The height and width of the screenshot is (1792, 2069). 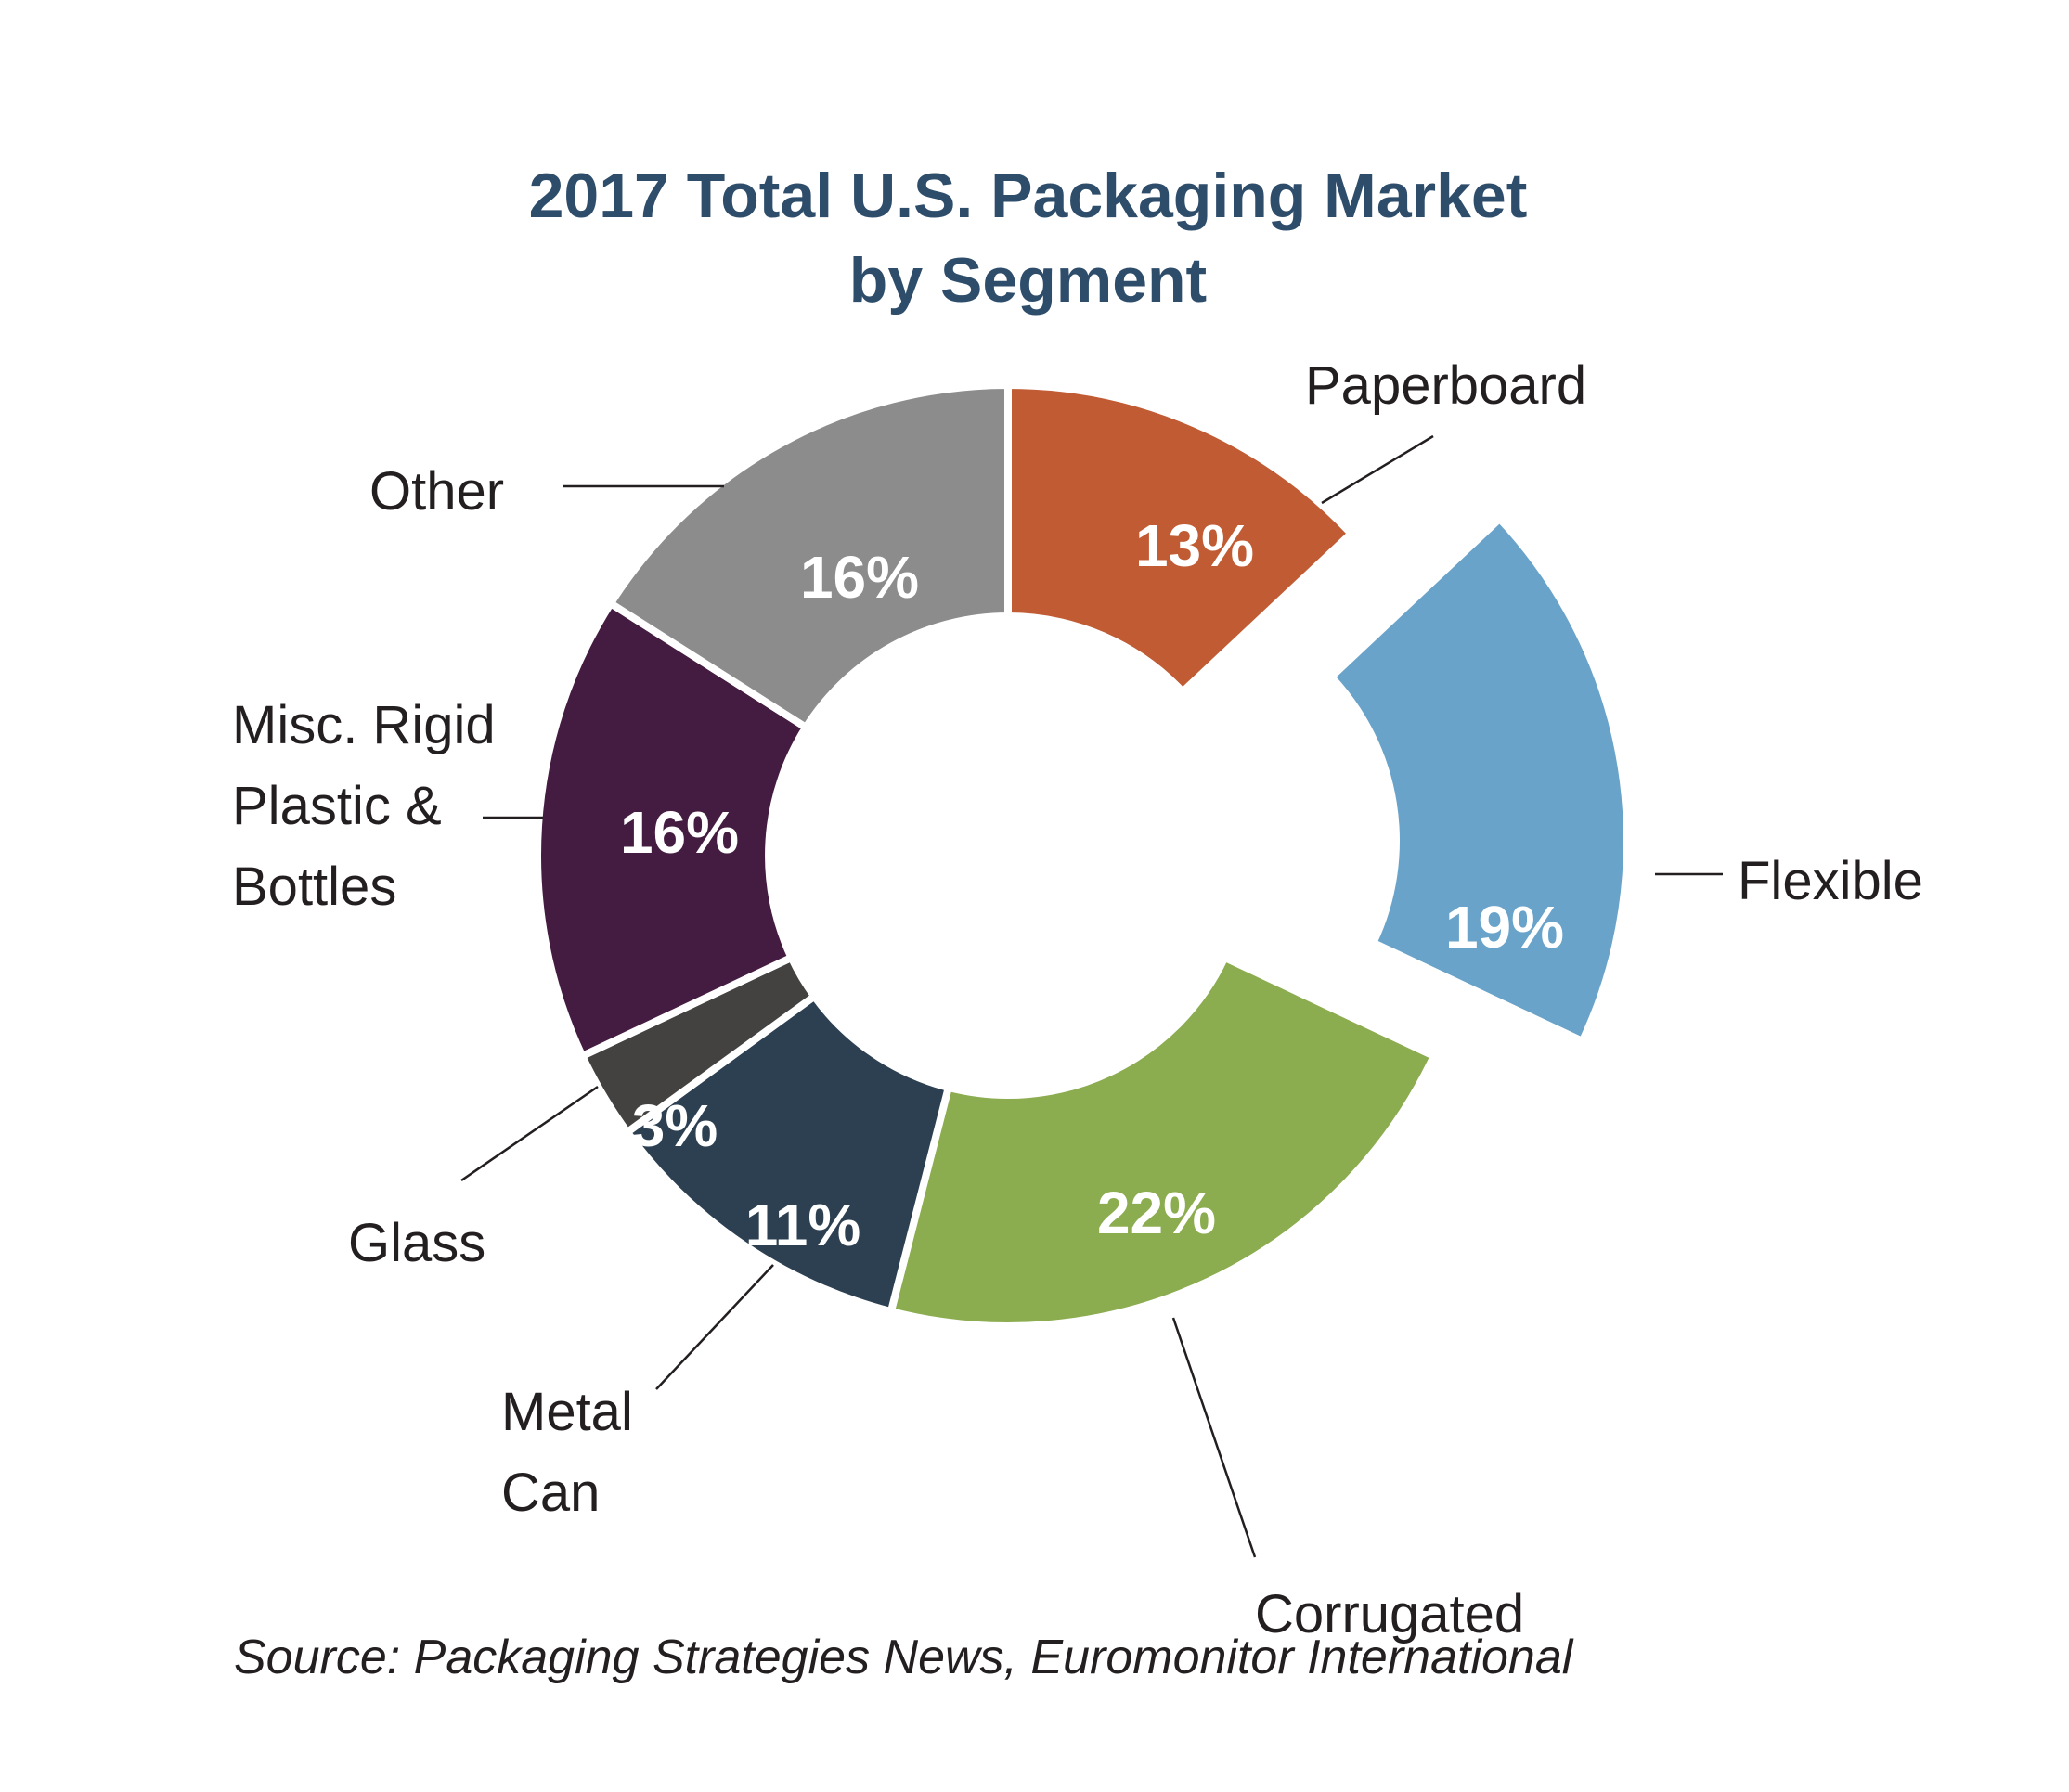 I want to click on chart-title-line2: by Segment, so click(x=1028, y=280).